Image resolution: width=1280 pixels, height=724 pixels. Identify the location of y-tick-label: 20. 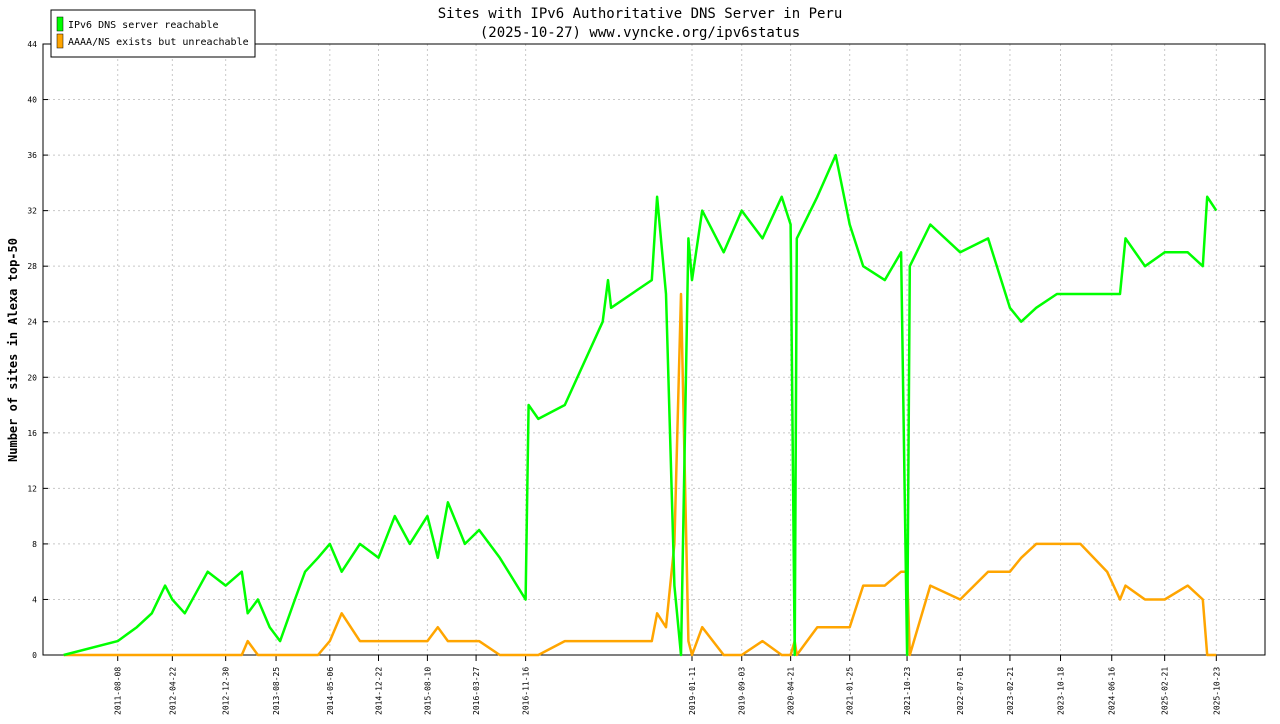
(32, 377).